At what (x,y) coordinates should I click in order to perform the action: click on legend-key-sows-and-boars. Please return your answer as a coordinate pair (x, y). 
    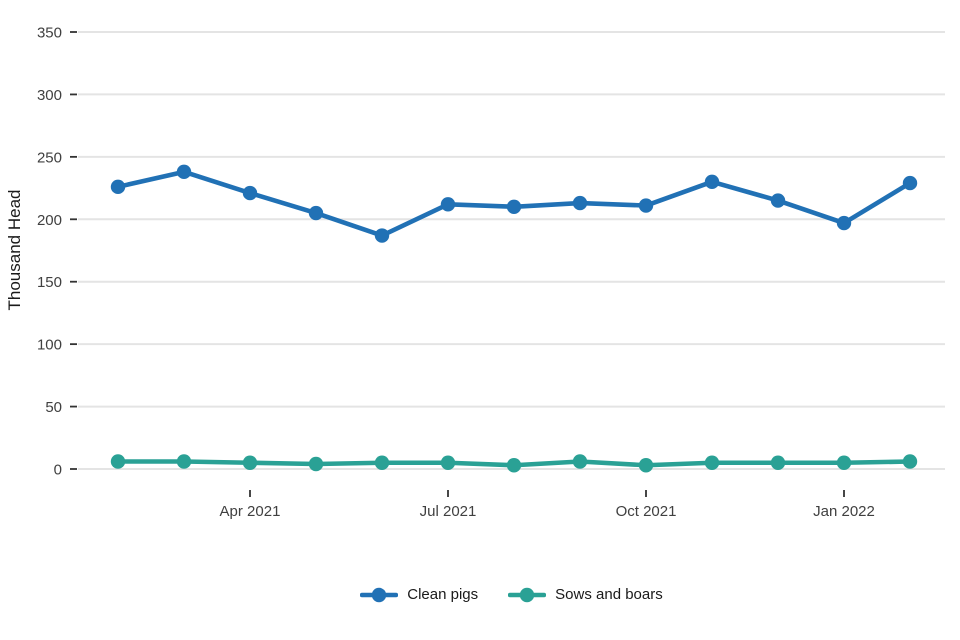
    Looking at the image, I should click on (527, 595).